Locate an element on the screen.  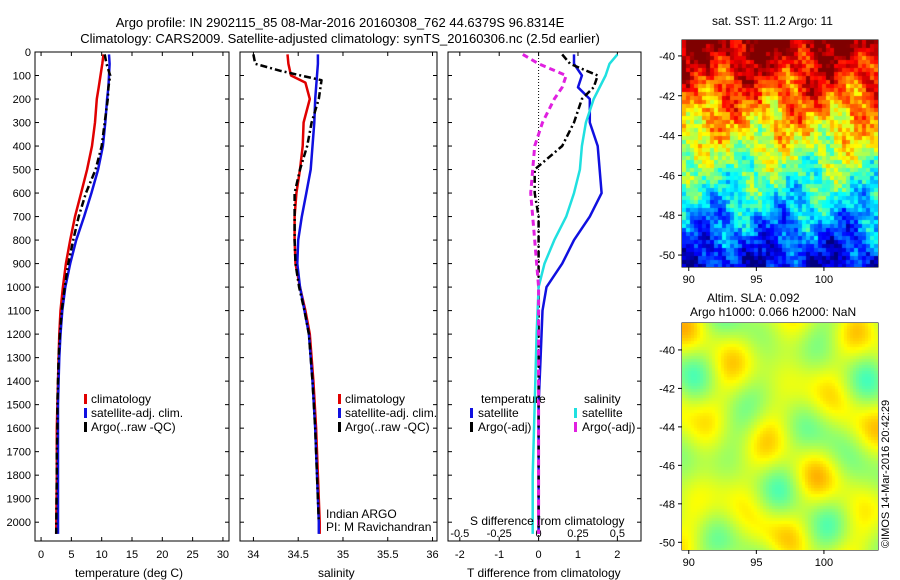
legend-label: climatology is located at coordinates (375, 399).